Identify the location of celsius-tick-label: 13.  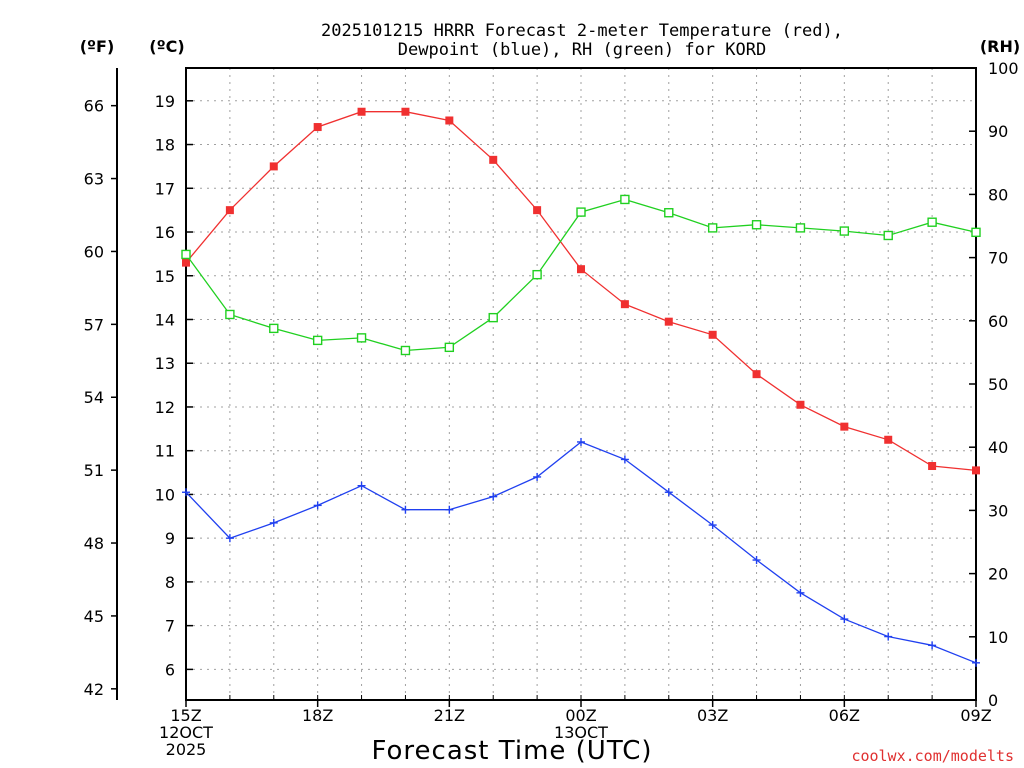
(165, 363).